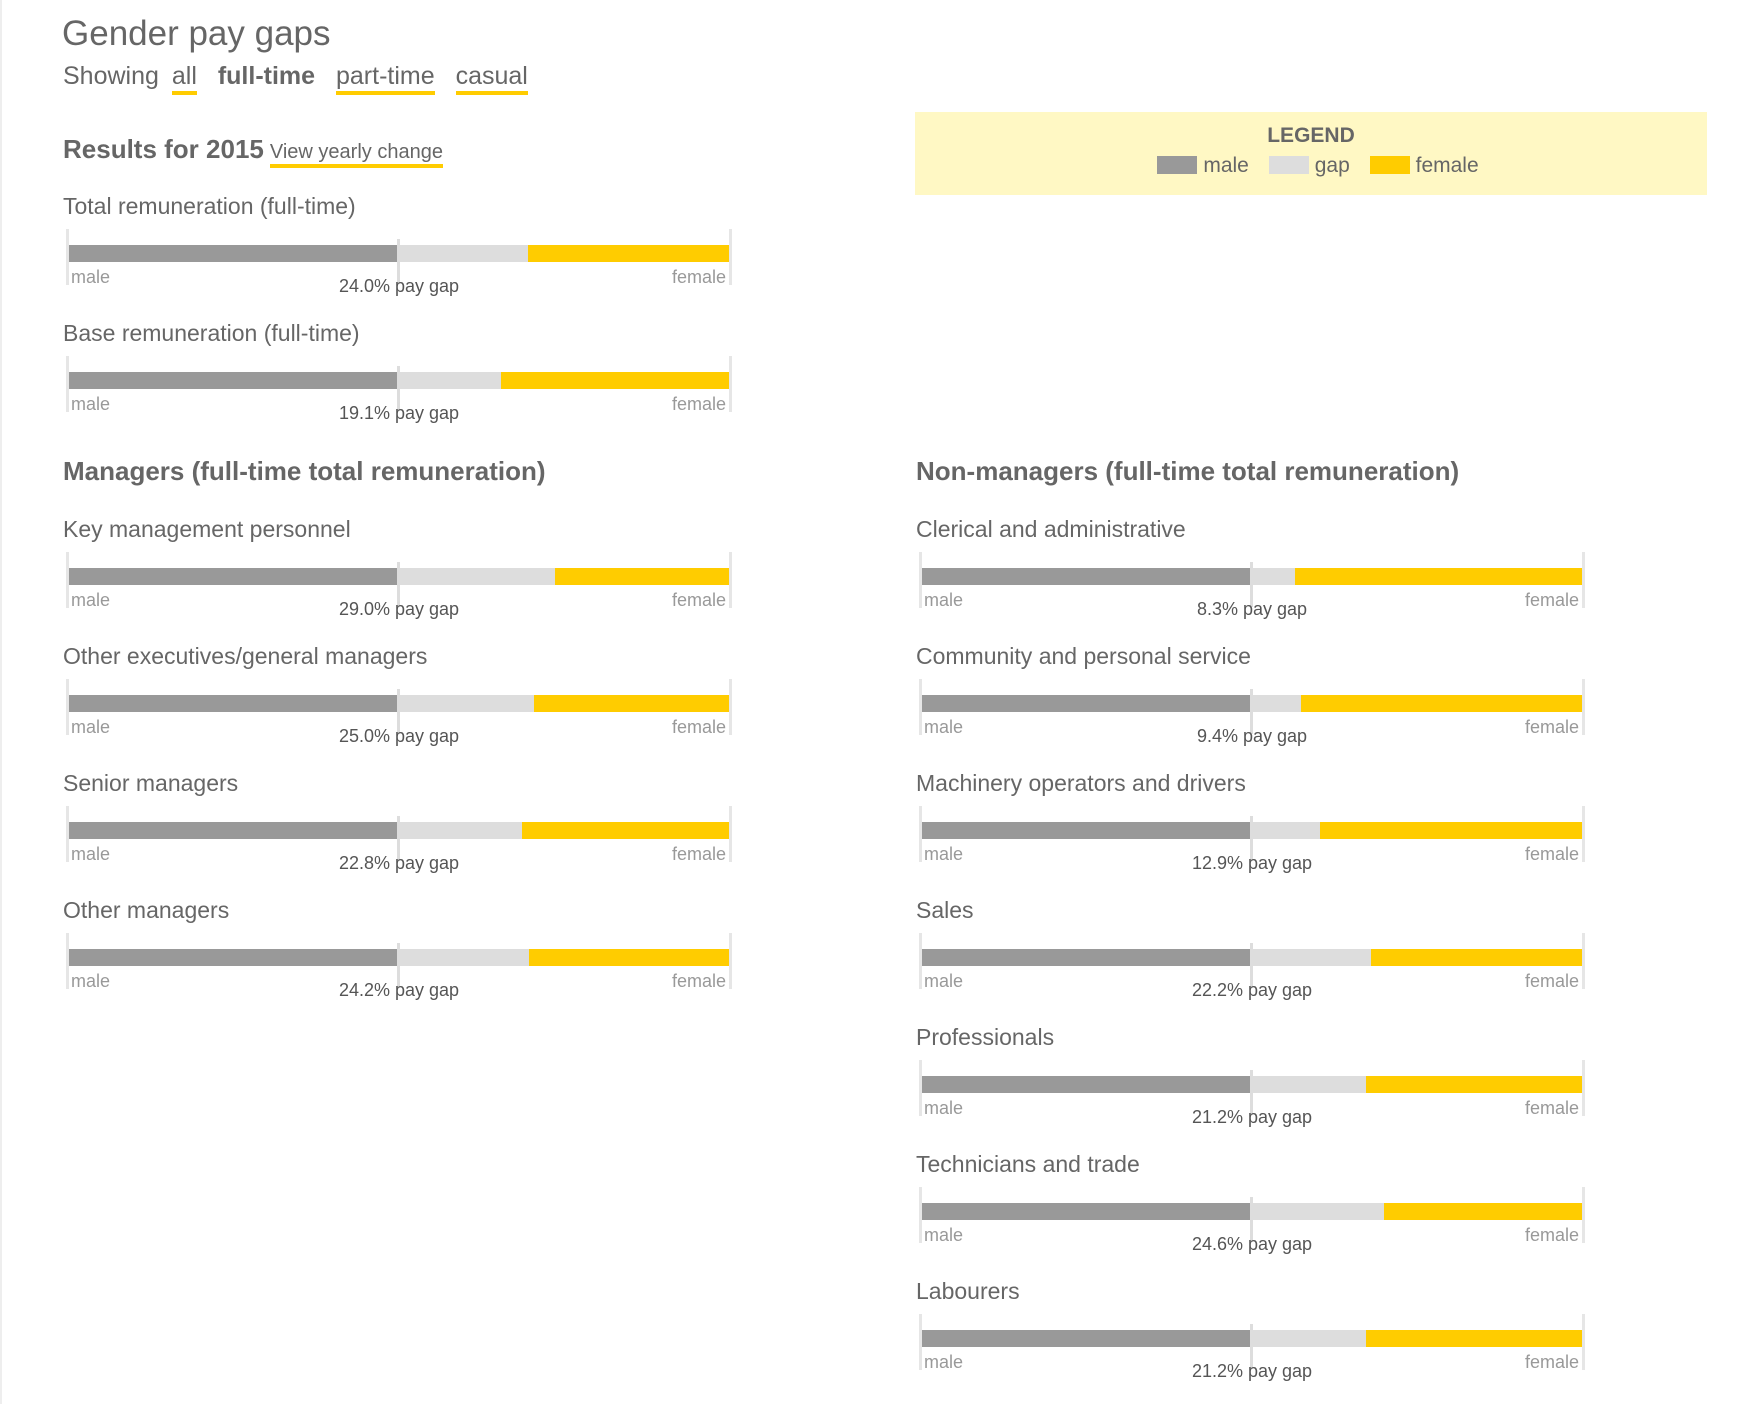  I want to click on pay-gap-label: 21.2% pay gap, so click(1252, 1371).